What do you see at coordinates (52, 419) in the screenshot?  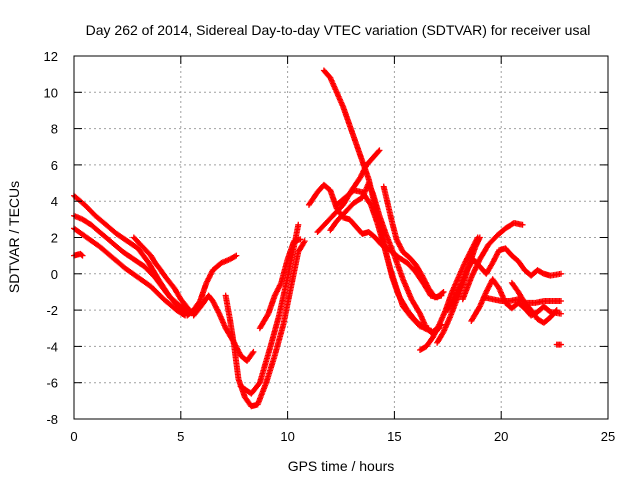 I see `y-tick-label: -8` at bounding box center [52, 419].